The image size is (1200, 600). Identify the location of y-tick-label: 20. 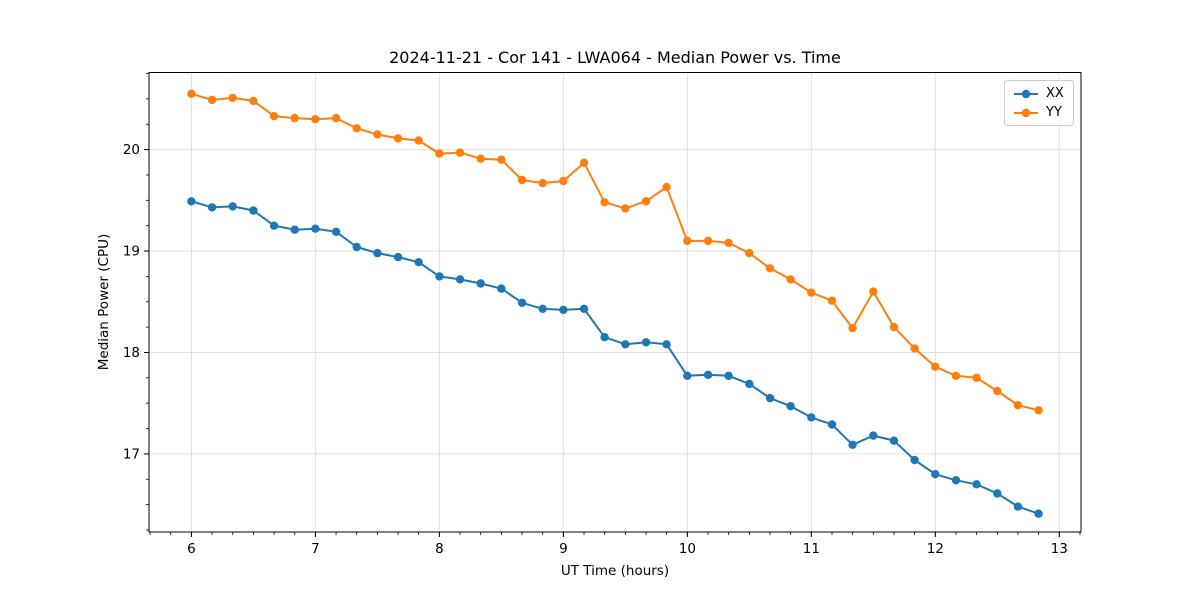
(131, 150).